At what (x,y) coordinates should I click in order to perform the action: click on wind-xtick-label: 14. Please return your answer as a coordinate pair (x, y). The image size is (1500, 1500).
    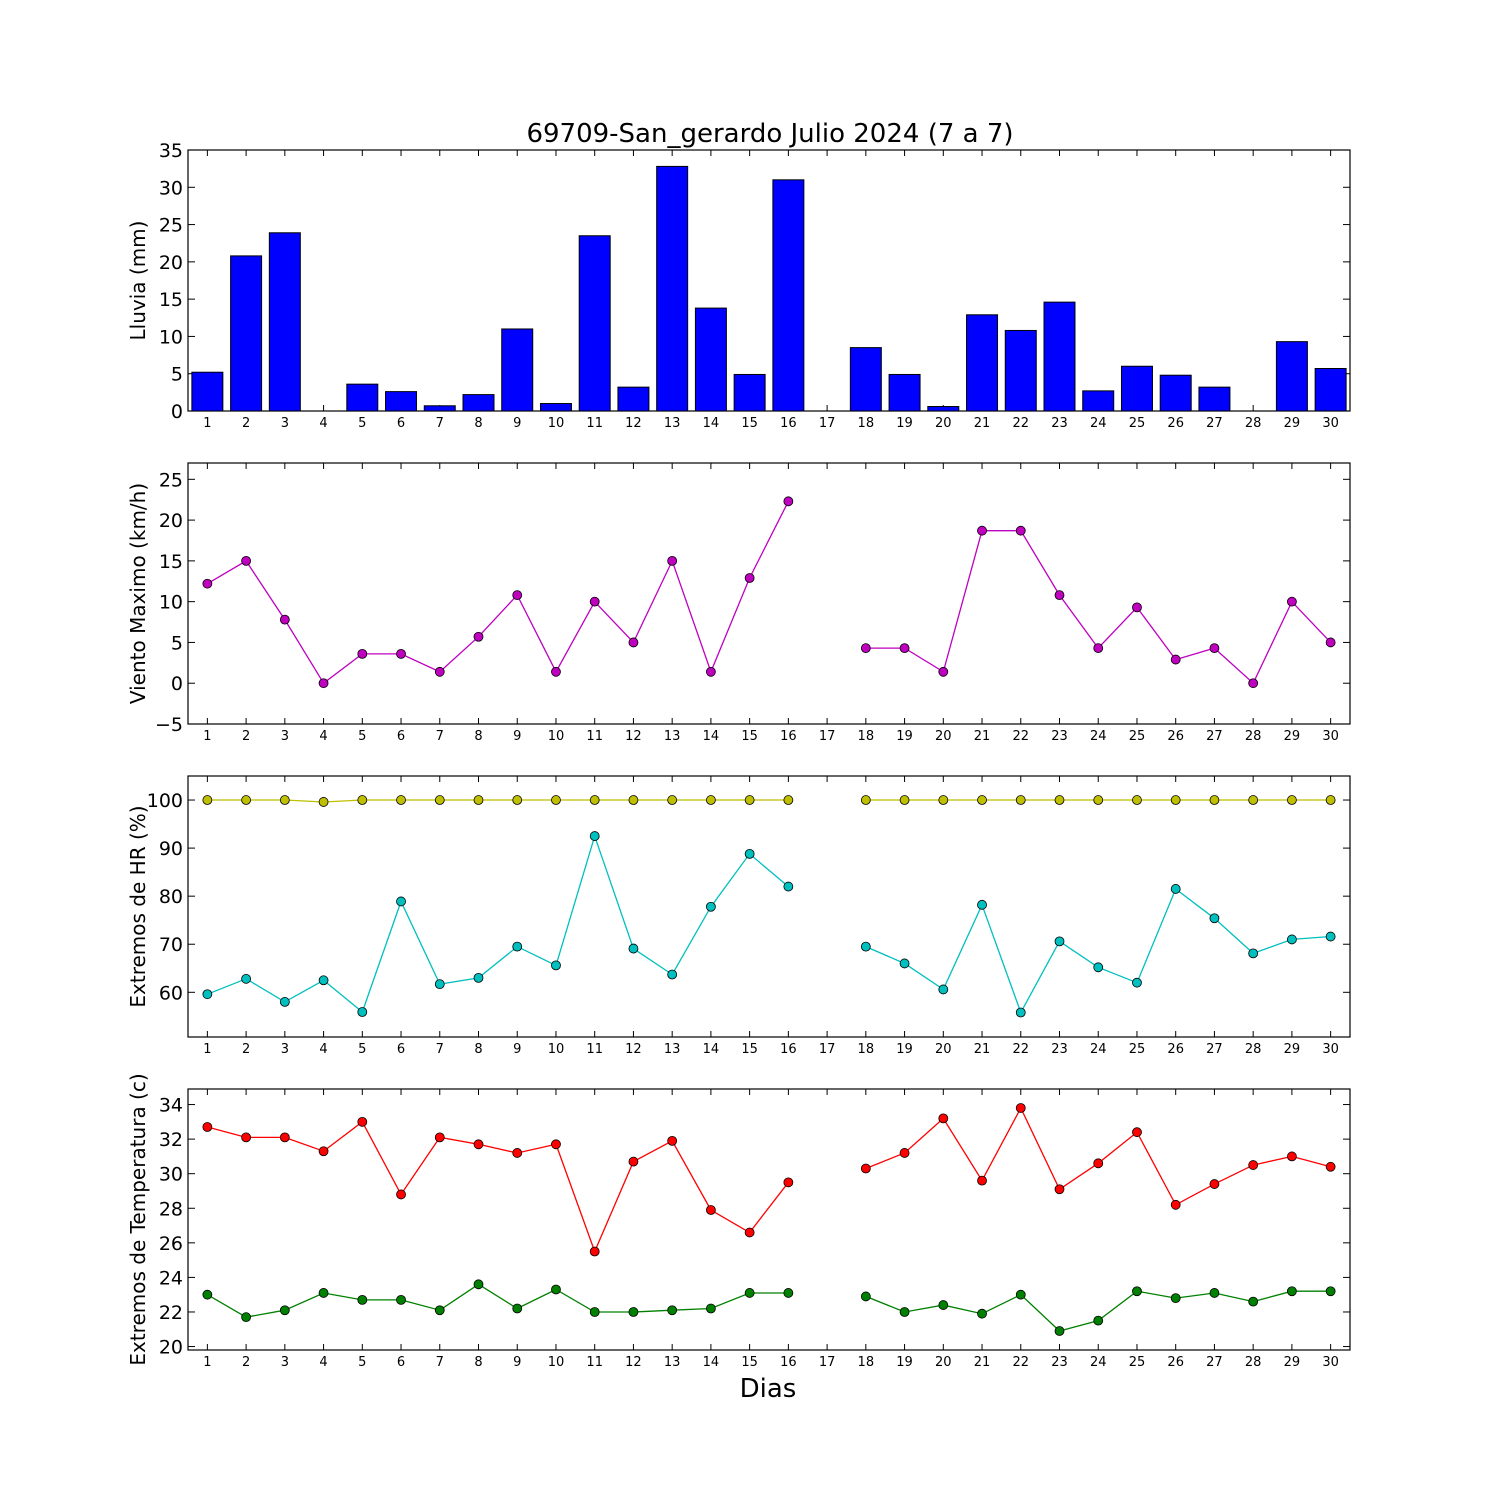
    Looking at the image, I should click on (711, 736).